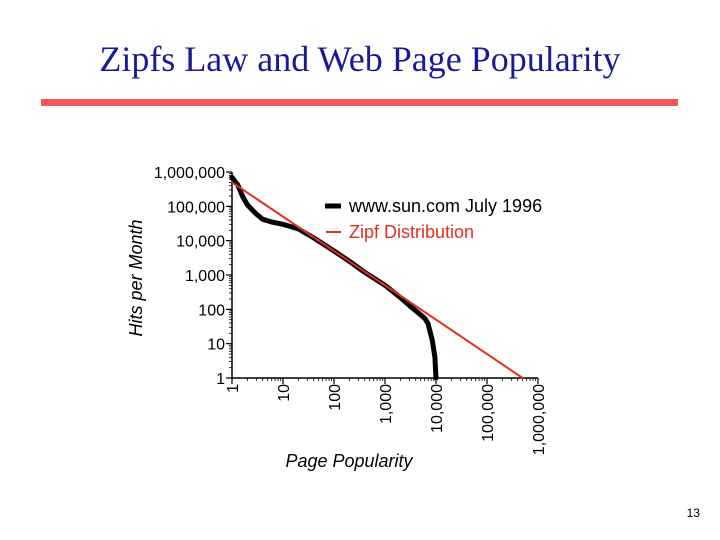 This screenshot has width=720, height=540. I want to click on y-tick-label-2: 100, so click(211, 310).